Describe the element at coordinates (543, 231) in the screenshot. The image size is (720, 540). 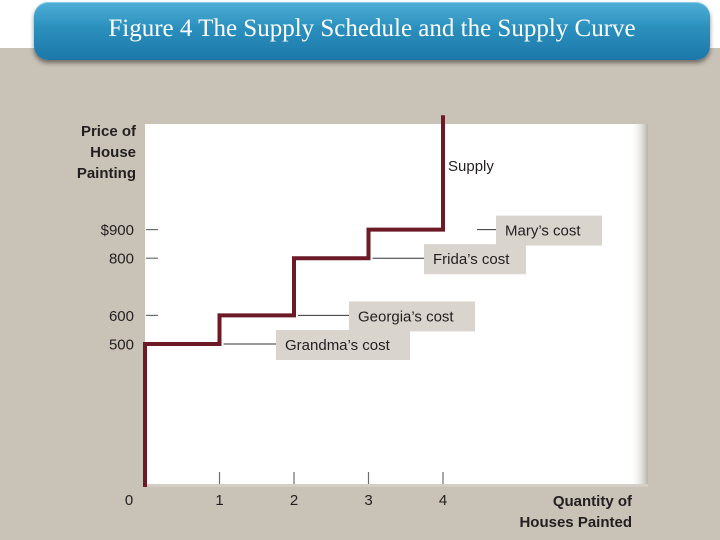
I see `annotation-label: Mary’s cost` at that location.